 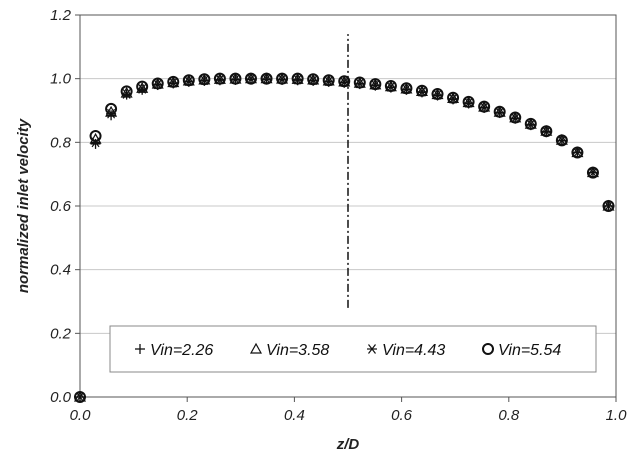 What do you see at coordinates (61, 206) in the screenshot?
I see `y-tick-label: 0.6` at bounding box center [61, 206].